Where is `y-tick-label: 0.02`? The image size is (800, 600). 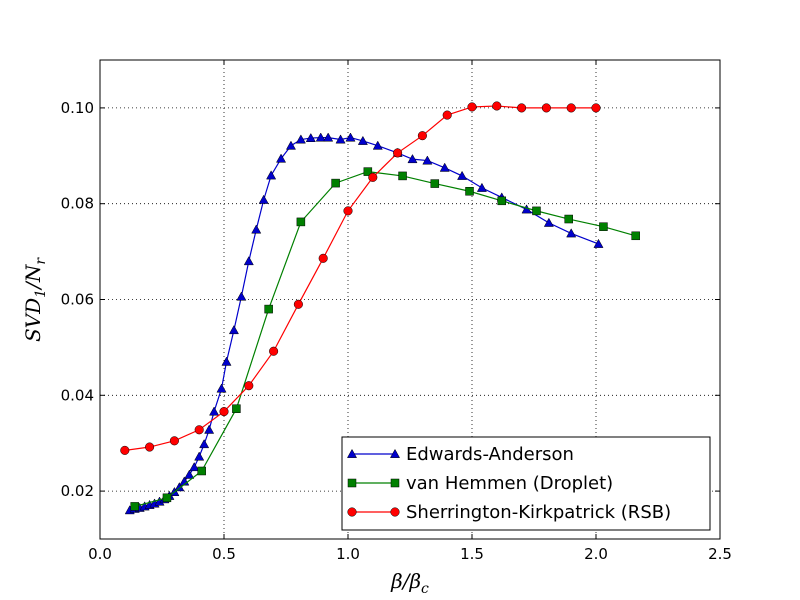 y-tick-label: 0.02 is located at coordinates (77, 491).